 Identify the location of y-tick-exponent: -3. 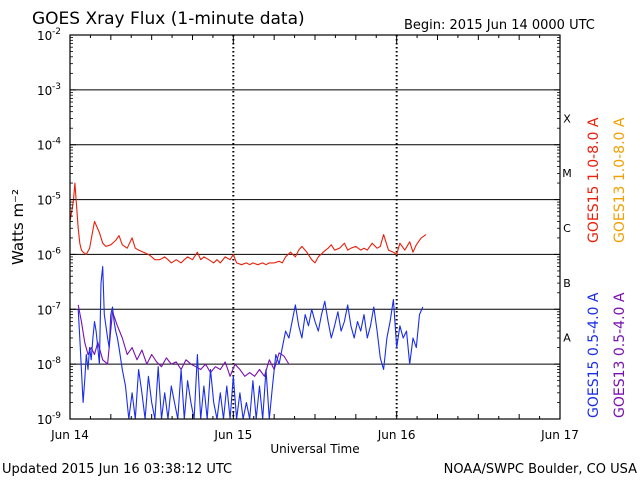
(56, 87).